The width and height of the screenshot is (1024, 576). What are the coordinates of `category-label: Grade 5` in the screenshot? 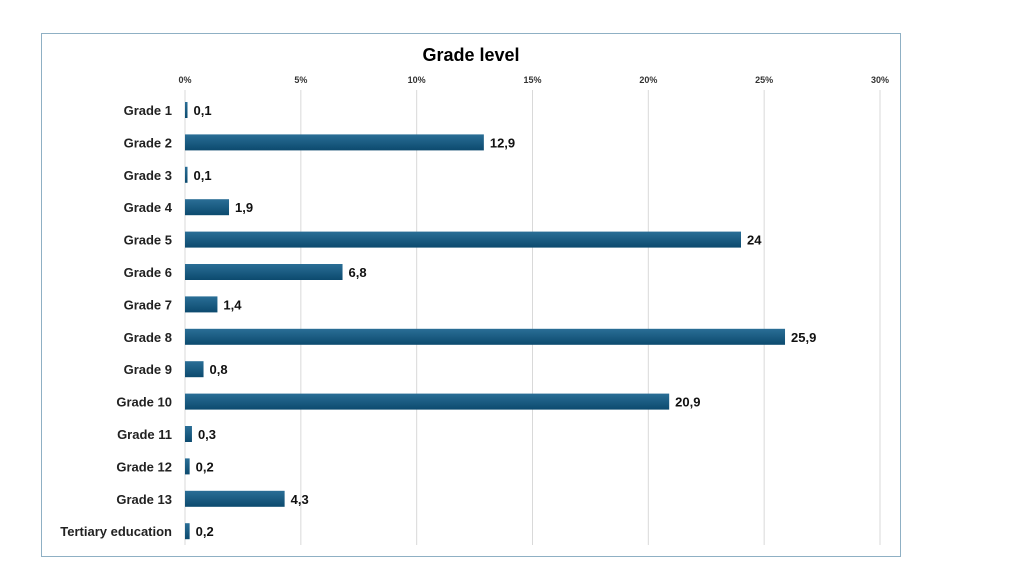 It's located at (148, 240).